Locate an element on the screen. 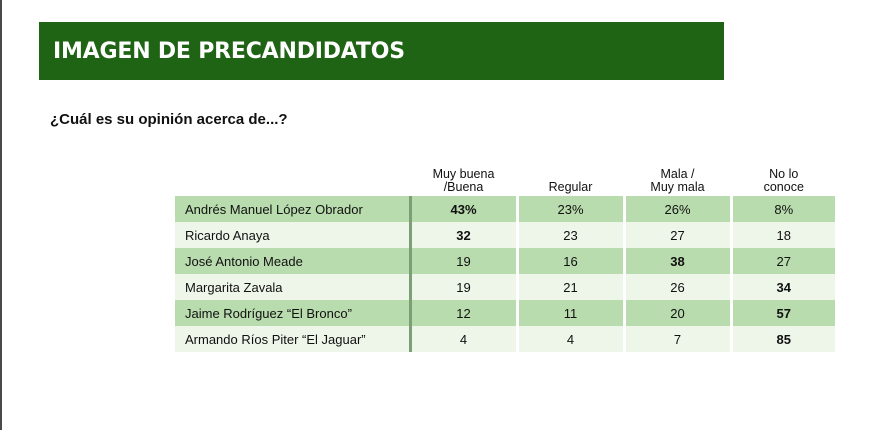 The width and height of the screenshot is (885, 430). column-header: No lo conoce is located at coordinates (782, 178).